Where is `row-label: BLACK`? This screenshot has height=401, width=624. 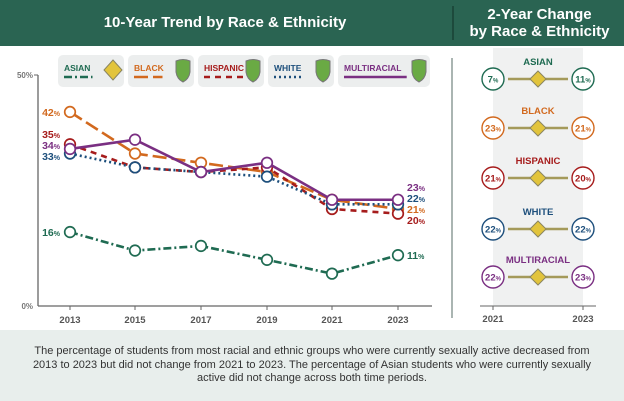 row-label: BLACK is located at coordinates (537, 111).